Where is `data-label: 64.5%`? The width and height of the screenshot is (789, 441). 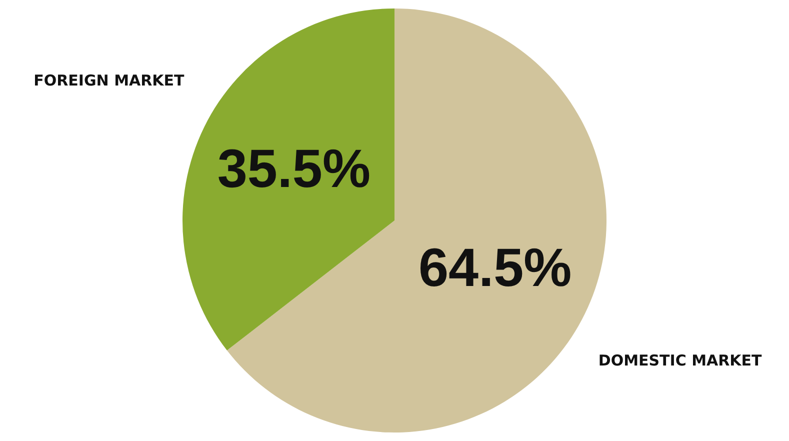 data-label: 64.5% is located at coordinates (495, 268).